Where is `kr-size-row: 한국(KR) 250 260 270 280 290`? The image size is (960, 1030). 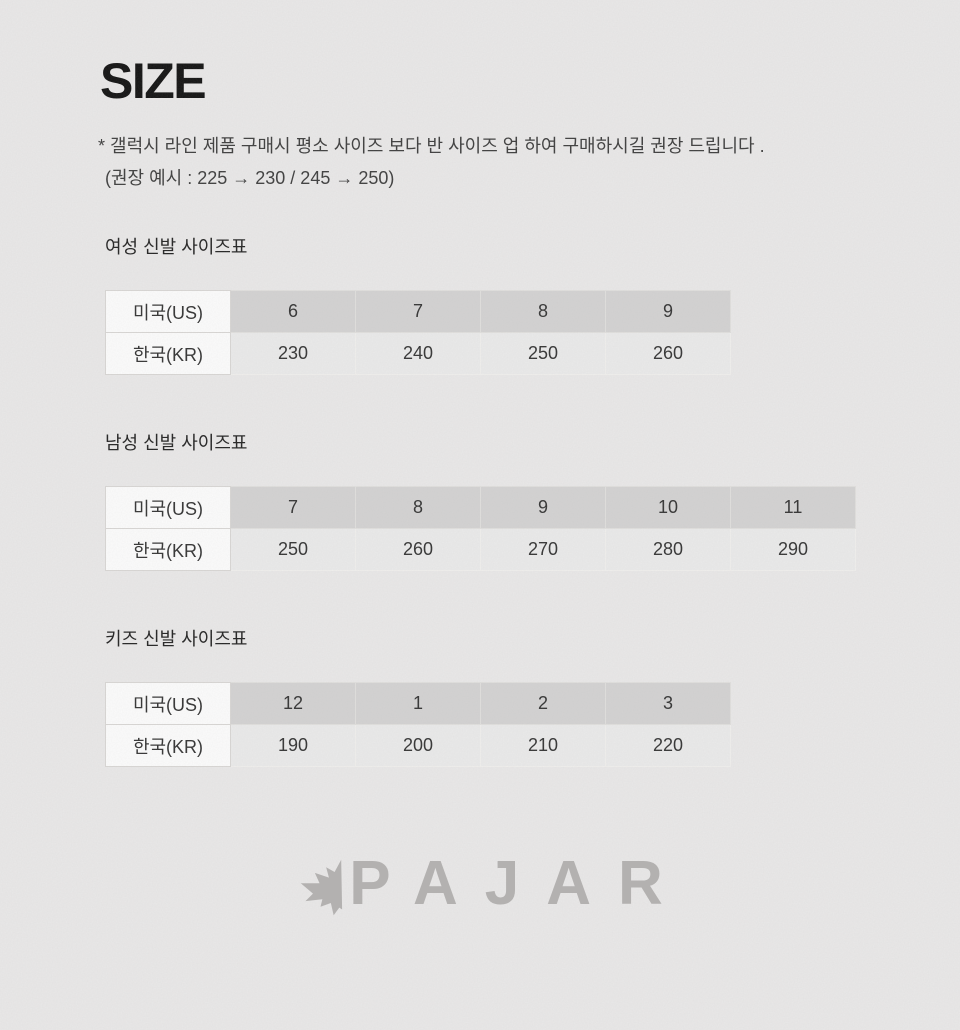
kr-size-row: 한국(KR) 250 260 270 280 290 is located at coordinates (480, 549).